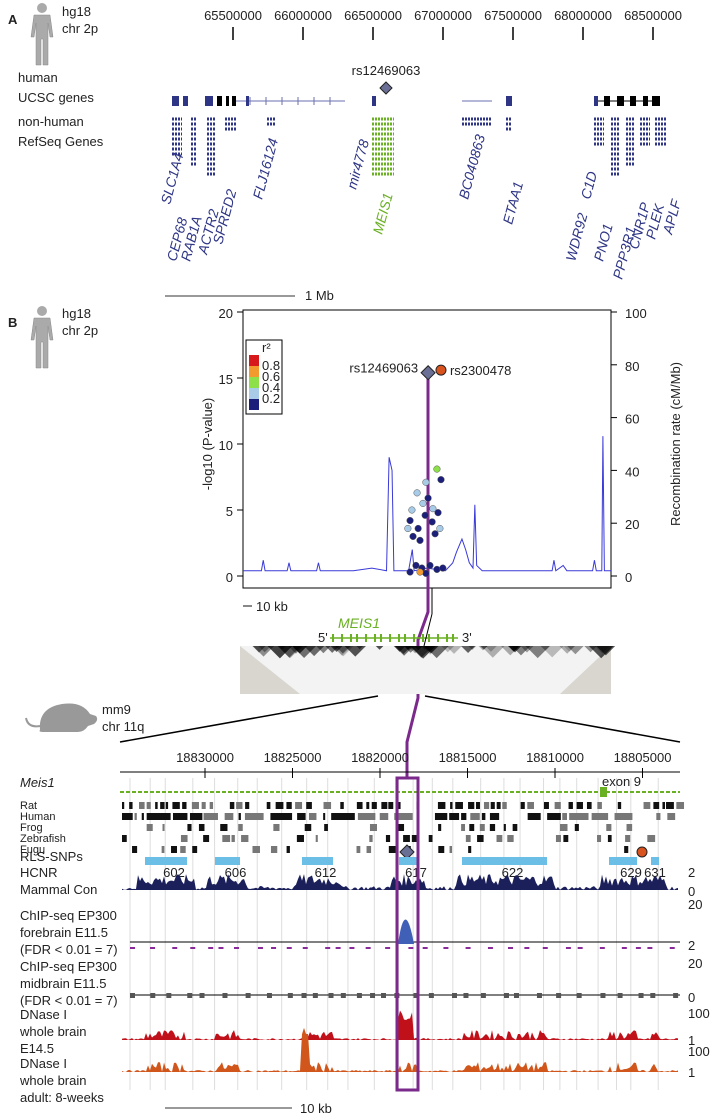 The image size is (711, 1119). Describe the element at coordinates (80, 330) in the screenshot. I see `chromosome-label: chr 2p` at that location.